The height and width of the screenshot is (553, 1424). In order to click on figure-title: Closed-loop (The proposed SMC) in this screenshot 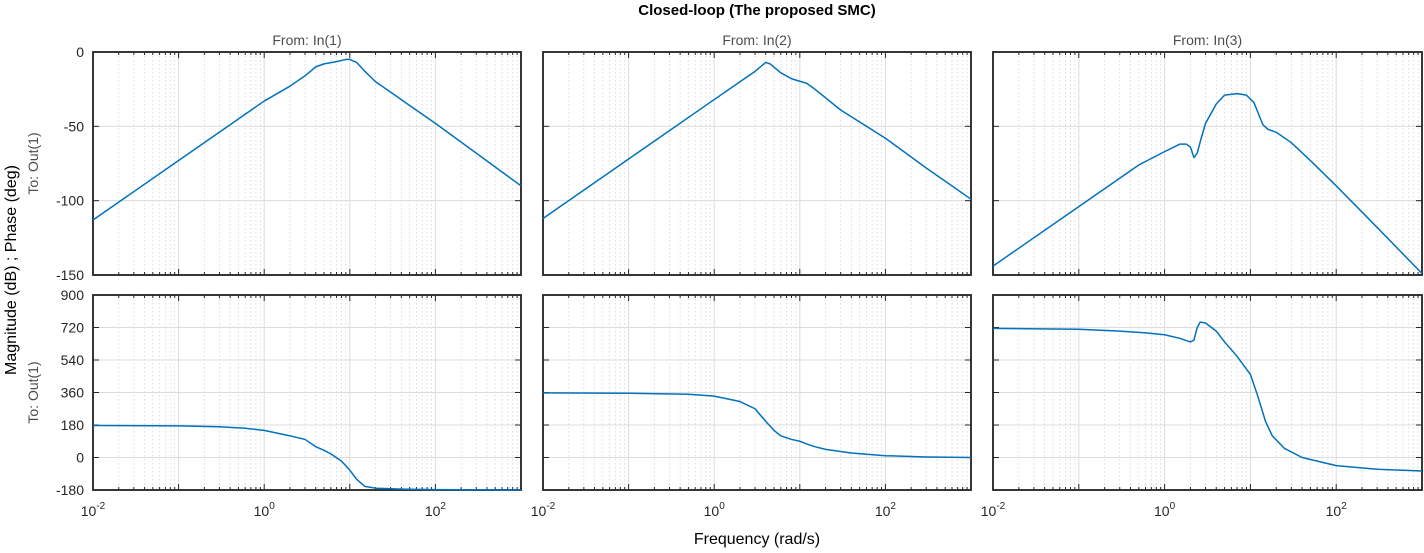, I will do `click(757, 10)`.